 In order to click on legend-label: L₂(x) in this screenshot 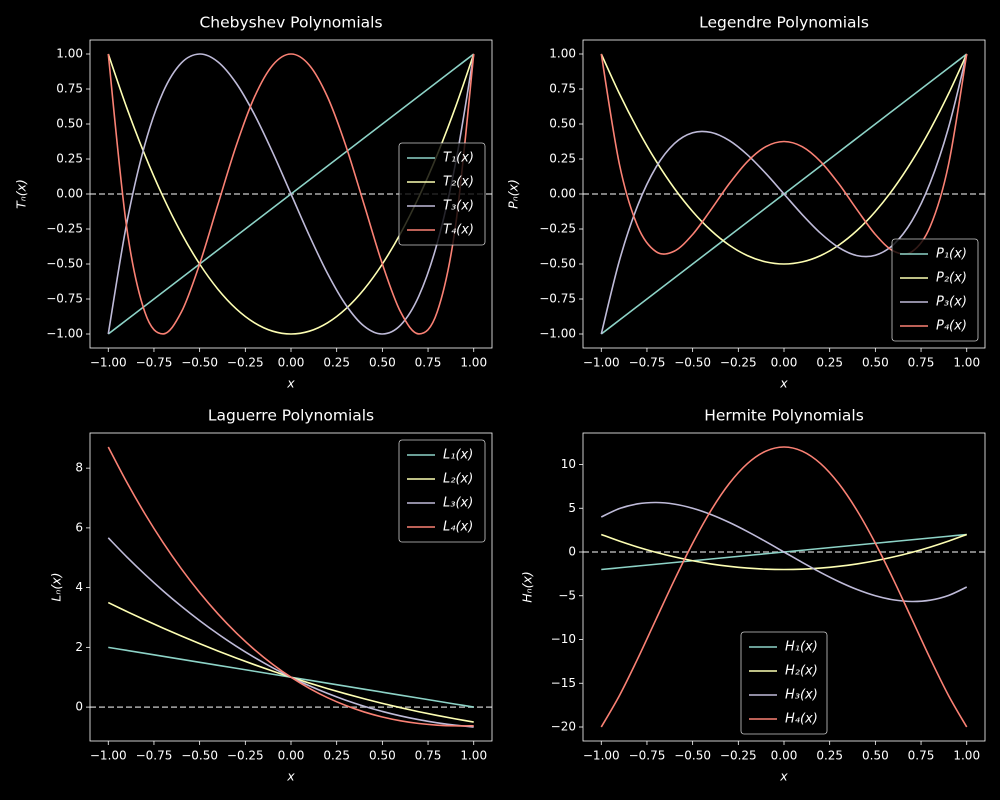, I will do `click(458, 479)`.